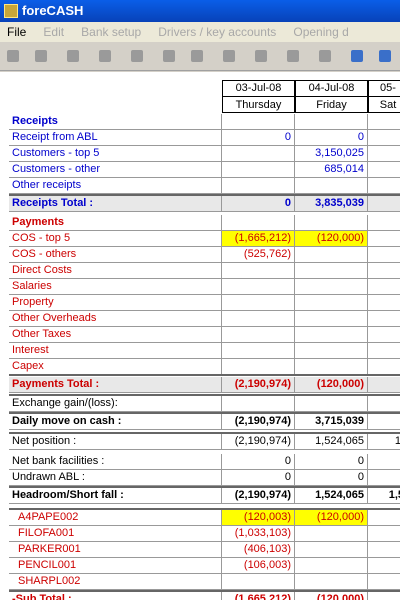  Describe the element at coordinates (115, 255) in the screenshot. I see `row-label: COS - others` at that location.